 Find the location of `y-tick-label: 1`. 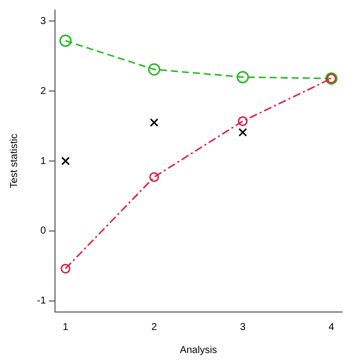

y-tick-label: 1 is located at coordinates (43, 161).